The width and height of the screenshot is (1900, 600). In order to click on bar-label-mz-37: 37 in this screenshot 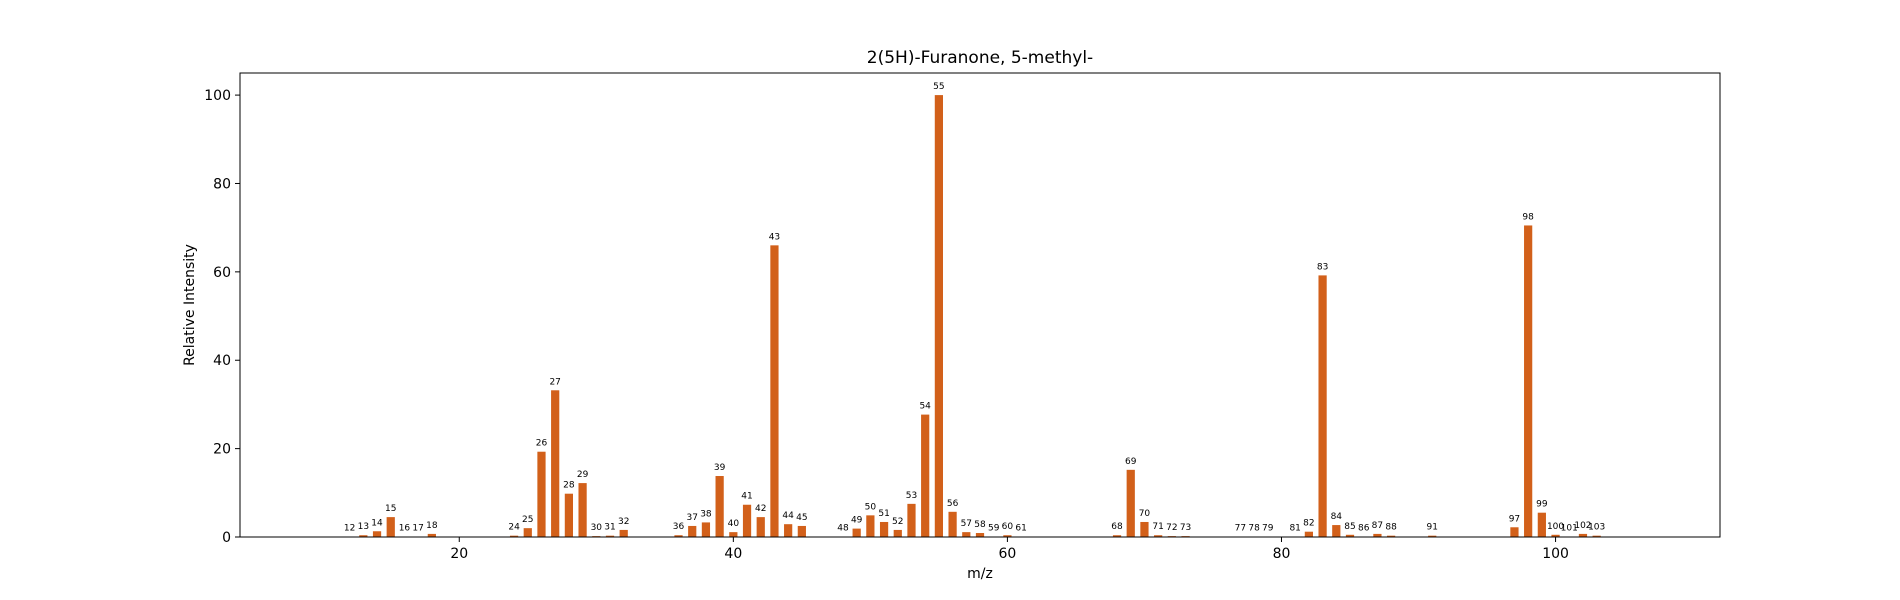, I will do `click(691, 518)`.